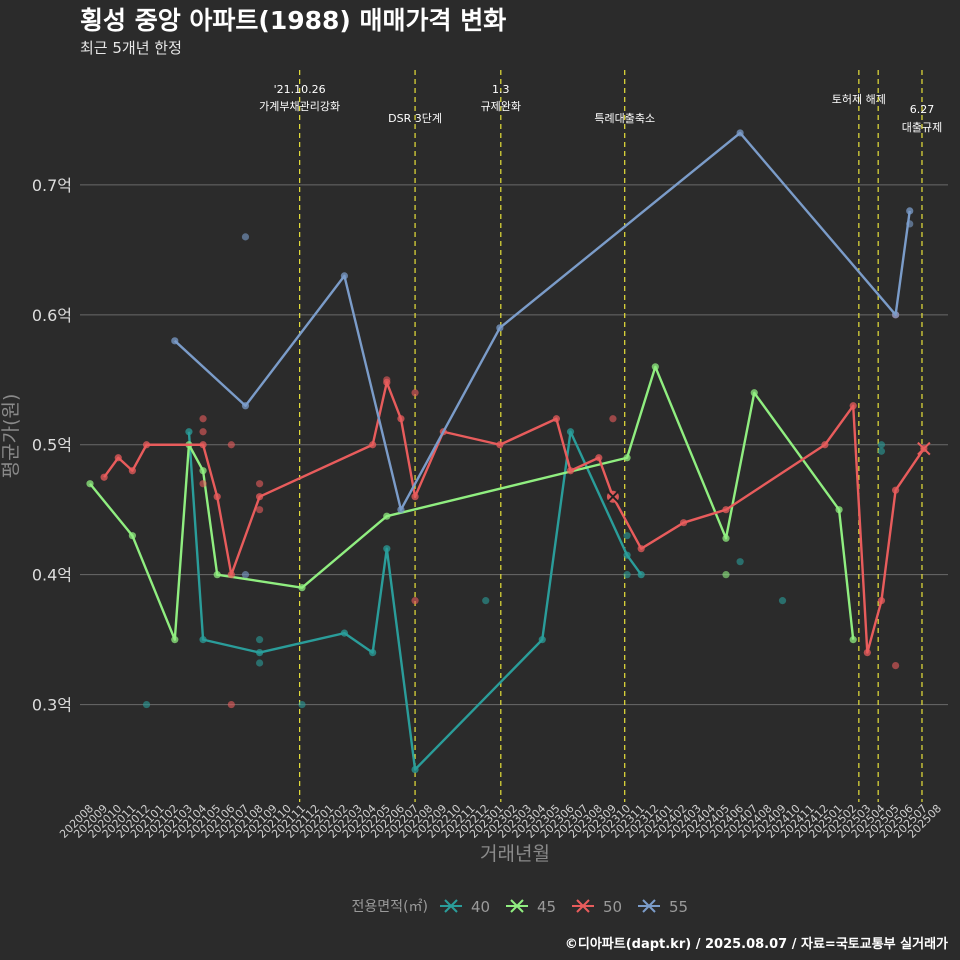  I want to click on legend-title: 전용면적(㎡), so click(390, 907).